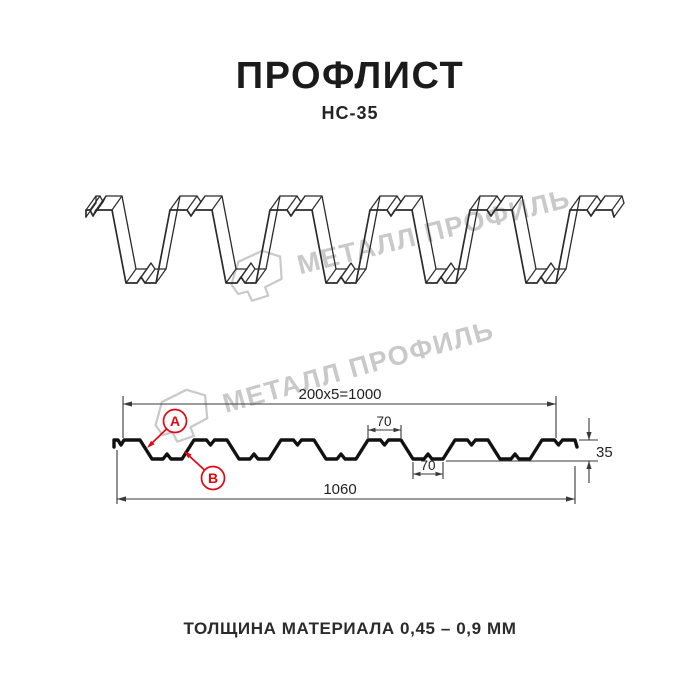 This screenshot has width=700, height=700. I want to click on model-subtitle: НС-35, so click(350, 113).